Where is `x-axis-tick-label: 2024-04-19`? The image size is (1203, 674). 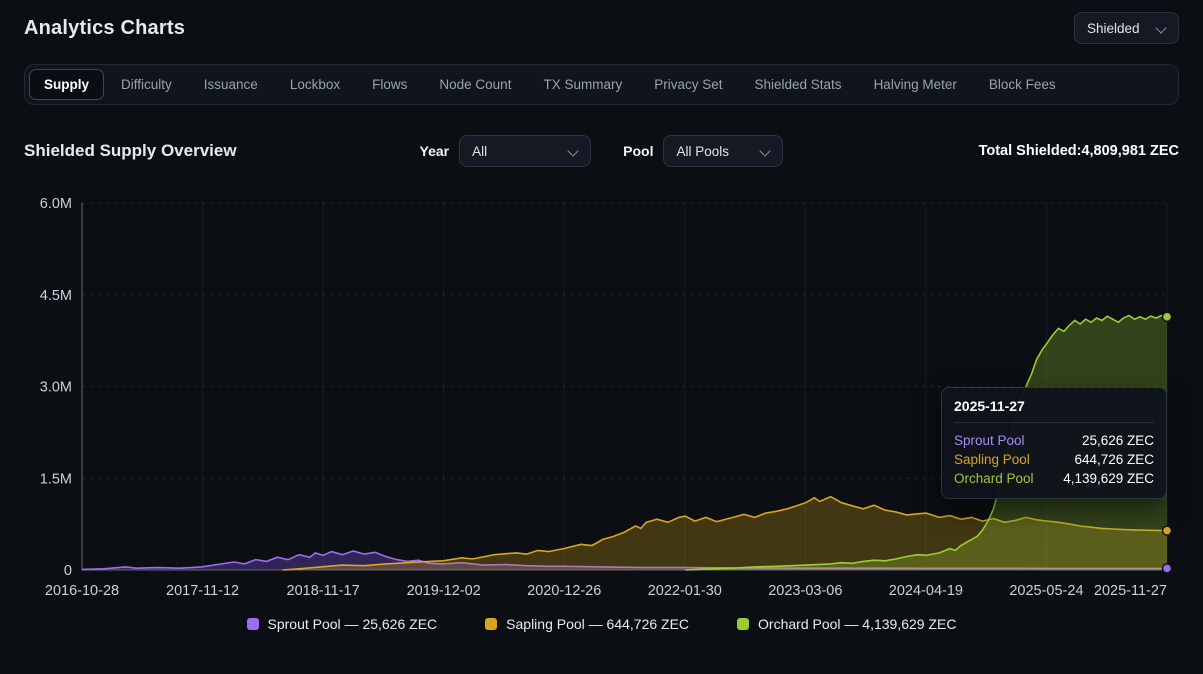
x-axis-tick-label: 2024-04-19 is located at coordinates (926, 591).